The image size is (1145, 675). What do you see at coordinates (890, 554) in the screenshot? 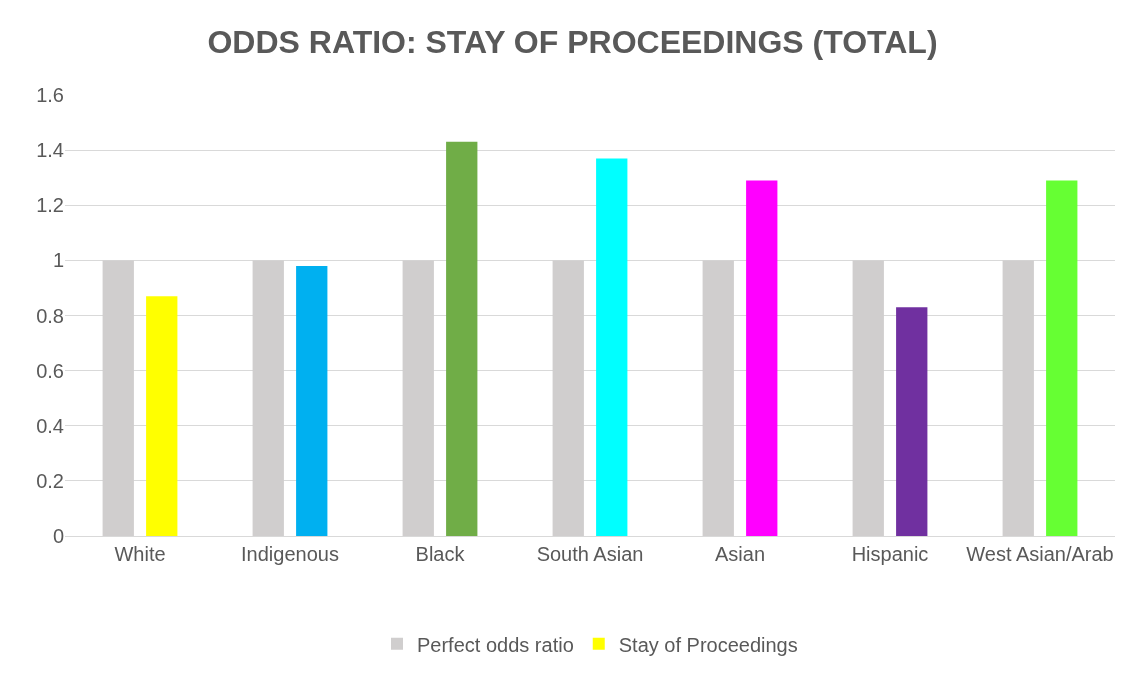
I see `x-tick-label: Hispanic` at bounding box center [890, 554].